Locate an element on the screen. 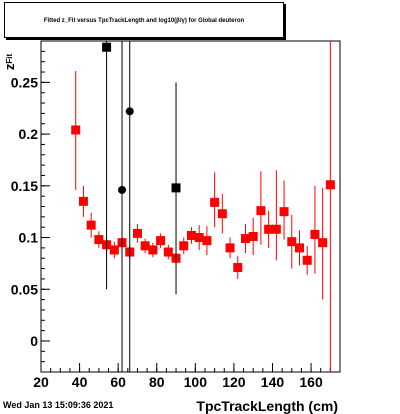  x-tick-label: 20 is located at coordinates (41, 382).